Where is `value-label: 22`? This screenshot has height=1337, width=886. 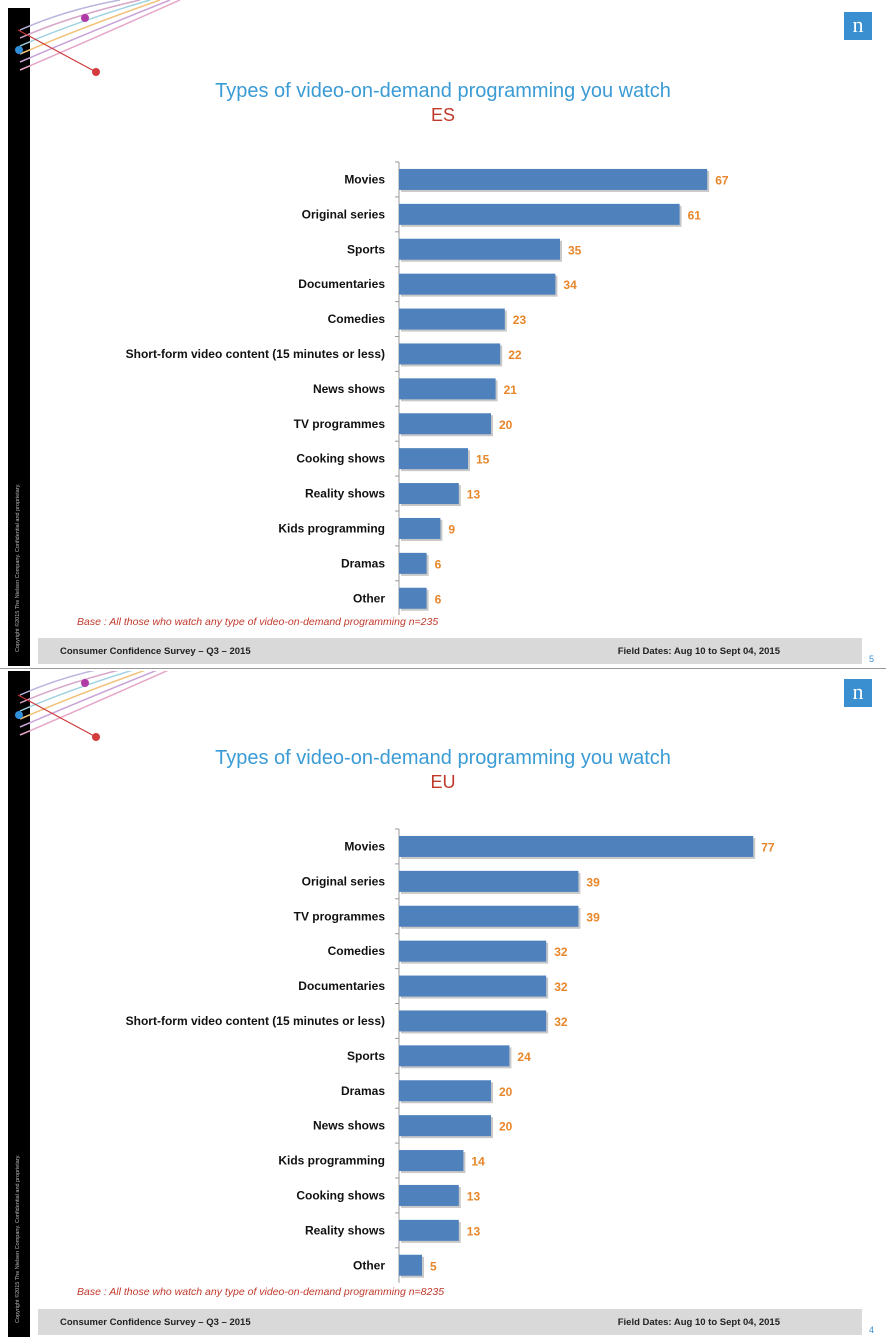 value-label: 22 is located at coordinates (515, 355).